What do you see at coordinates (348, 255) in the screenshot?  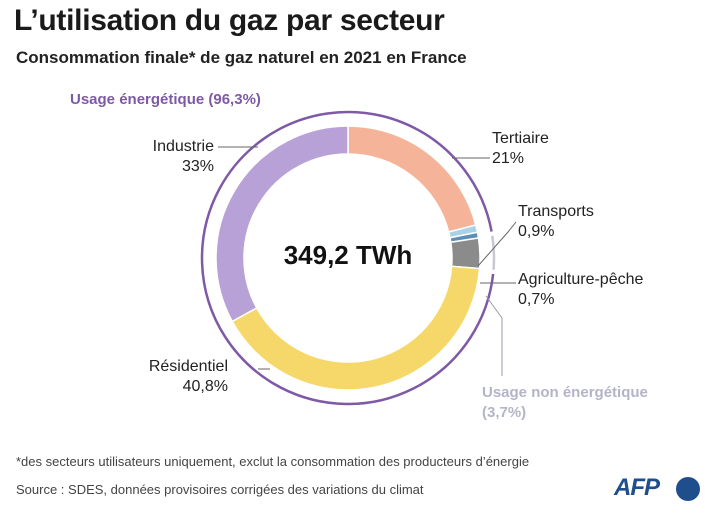 I see `total-label: 349,2 TWh` at bounding box center [348, 255].